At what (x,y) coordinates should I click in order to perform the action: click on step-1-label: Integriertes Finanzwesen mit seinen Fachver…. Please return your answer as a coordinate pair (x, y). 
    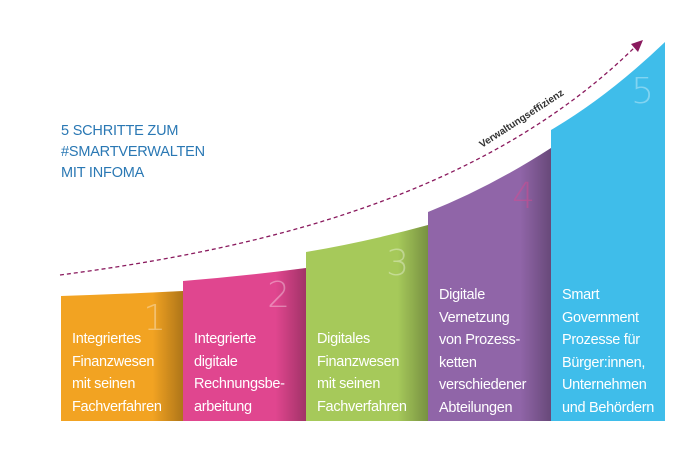
    Looking at the image, I should click on (117, 373).